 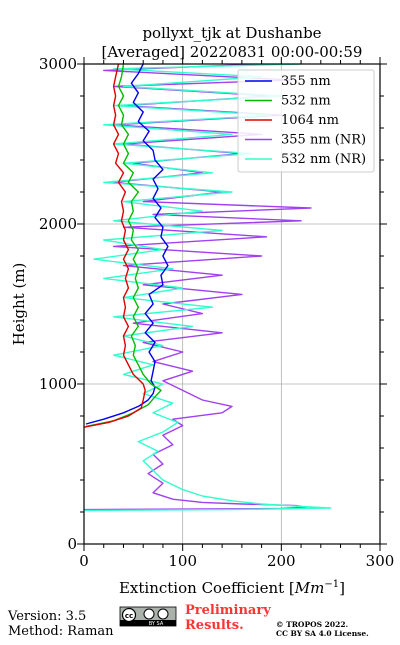 I want to click on x-axis-label: Extinction Coefficient [Mm−1], so click(x=232, y=588).